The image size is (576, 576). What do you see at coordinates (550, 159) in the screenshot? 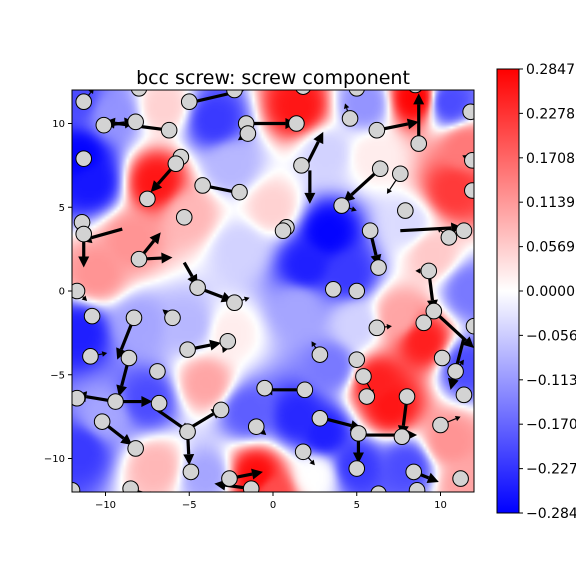
I see `colorbar-tick-label: 0.1708` at bounding box center [550, 159].